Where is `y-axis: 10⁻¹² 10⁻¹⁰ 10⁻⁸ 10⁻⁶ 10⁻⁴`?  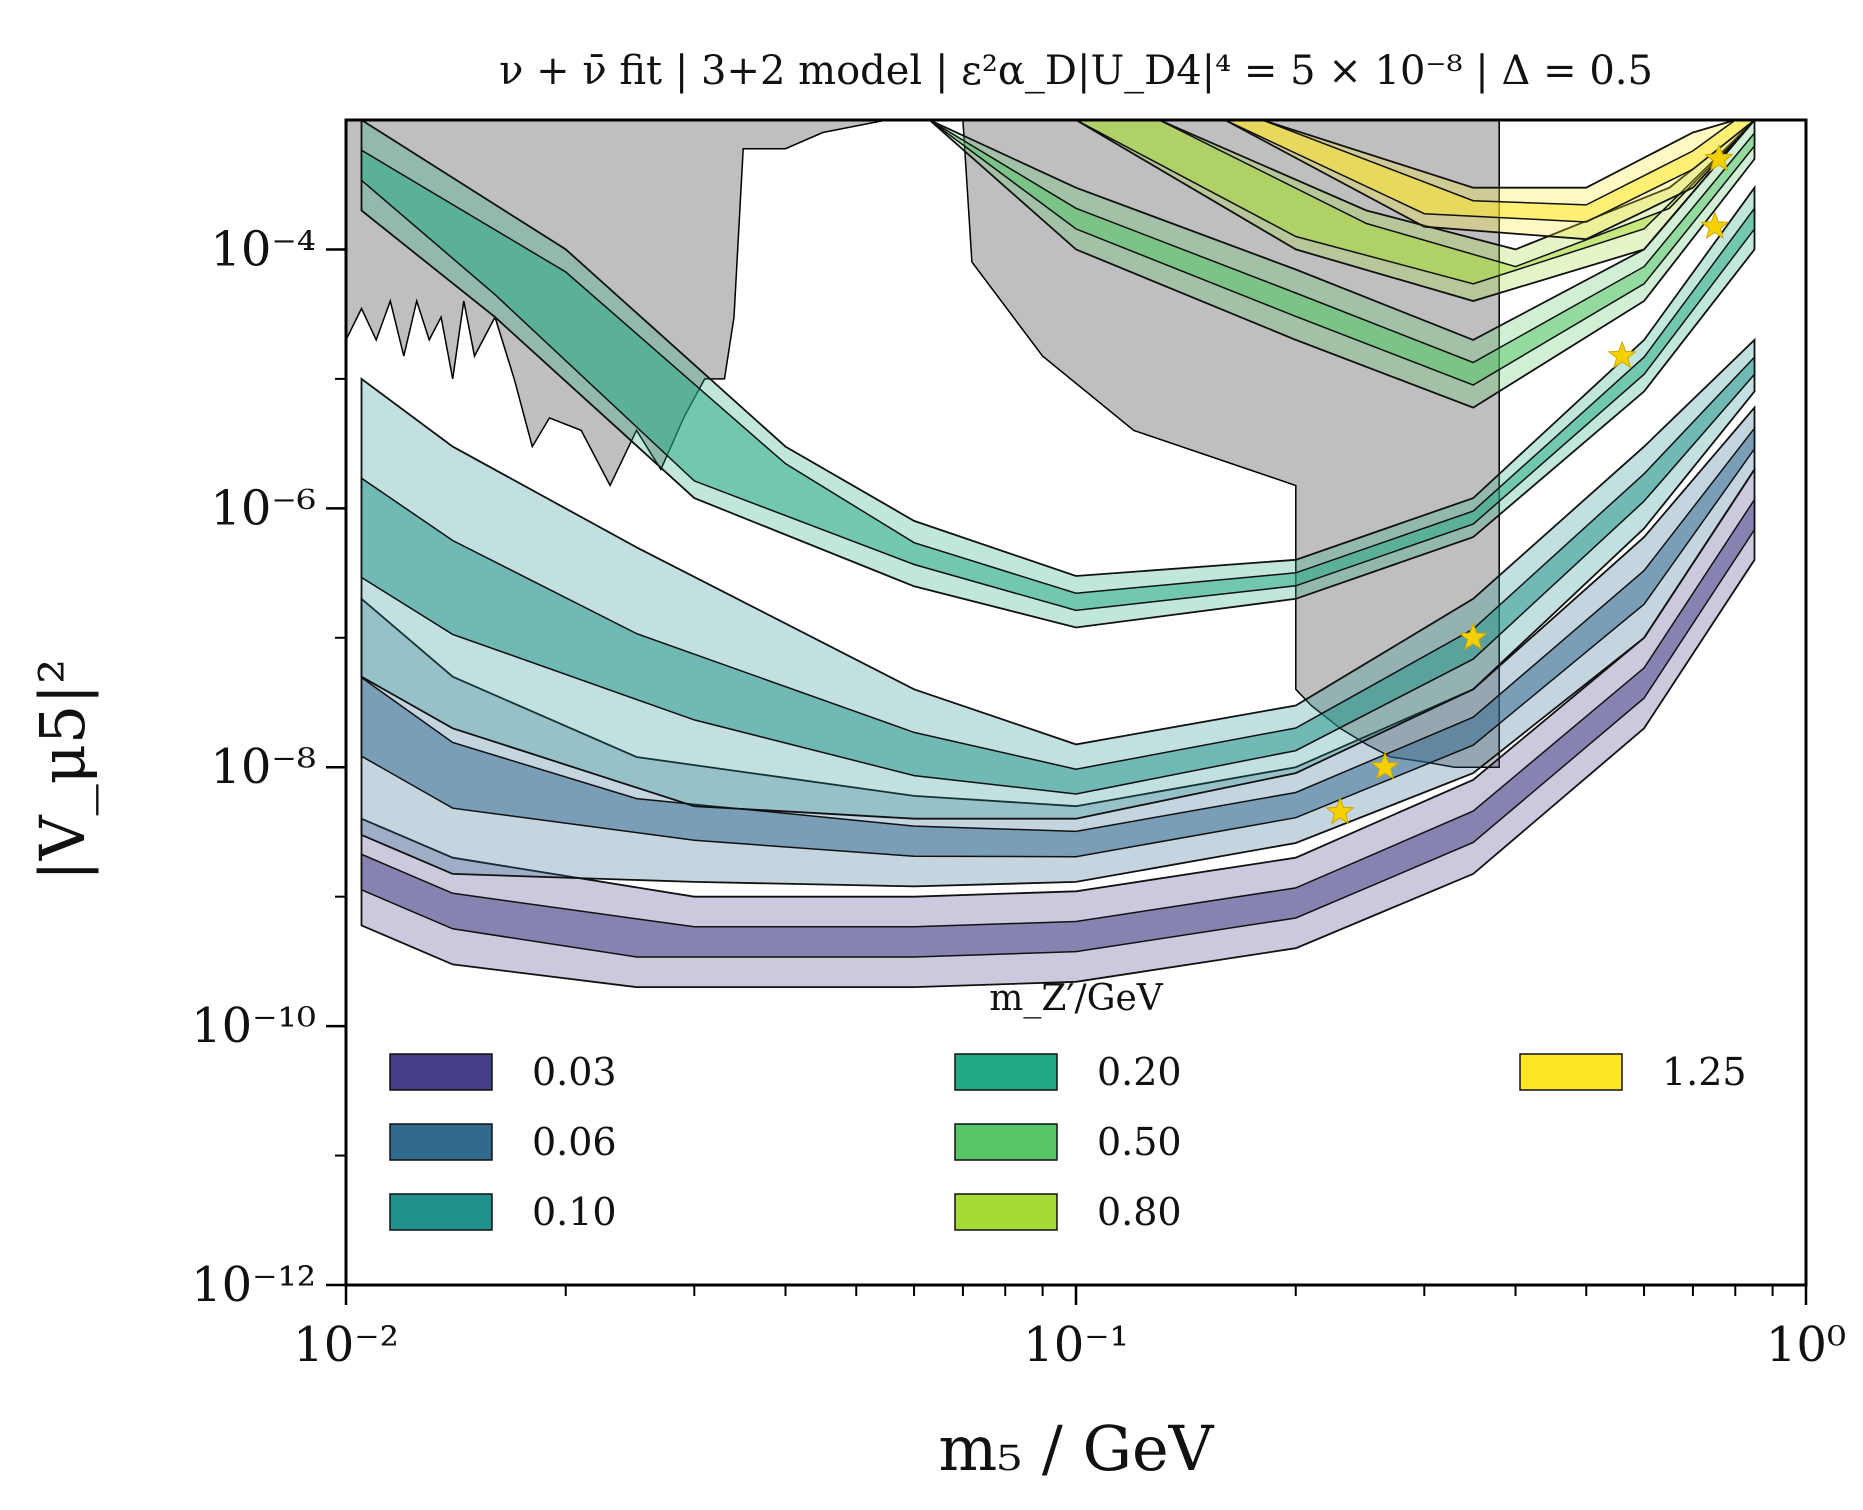 y-axis: 10⁻¹² 10⁻¹⁰ 10⁻⁸ 10⁻⁶ 10⁻⁴ is located at coordinates (268, 767).